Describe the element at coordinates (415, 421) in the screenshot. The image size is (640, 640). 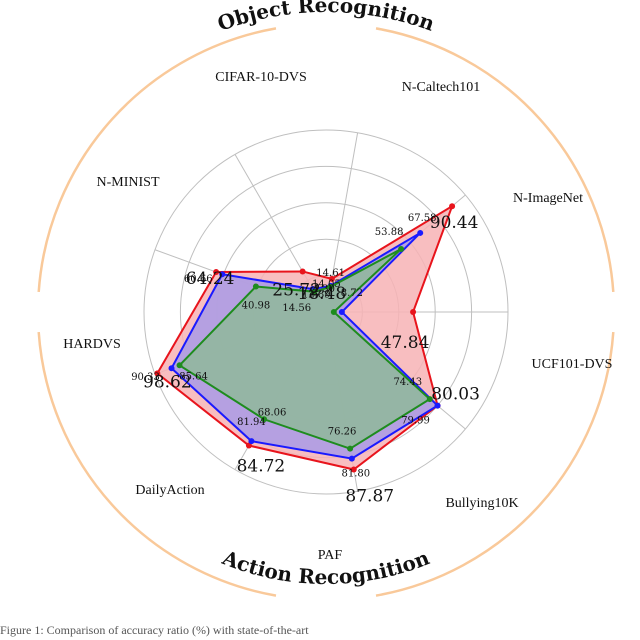
I see `value-label-small: 79.99` at that location.